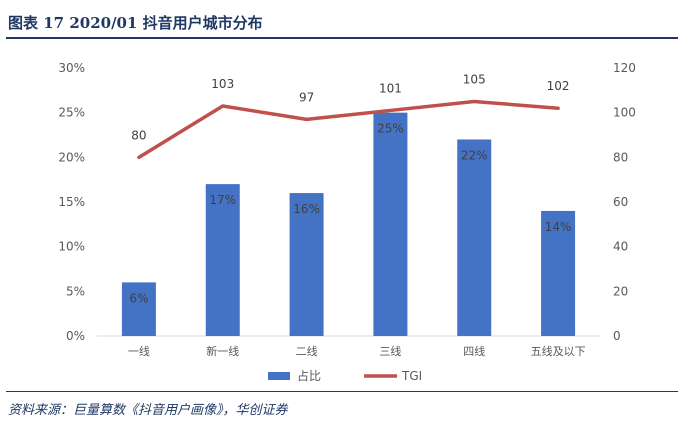  Describe the element at coordinates (138, 135) in the screenshot. I see `tgi-data-label: 80` at that location.